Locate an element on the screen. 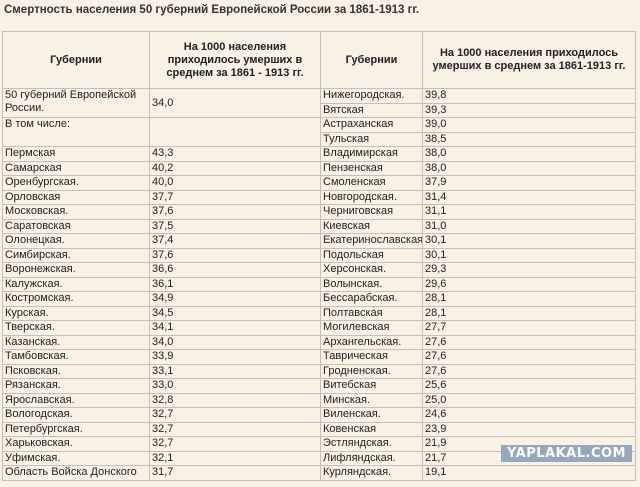  table-row: Пермская 43,3 Владимирская 38,0 is located at coordinates (319, 154).